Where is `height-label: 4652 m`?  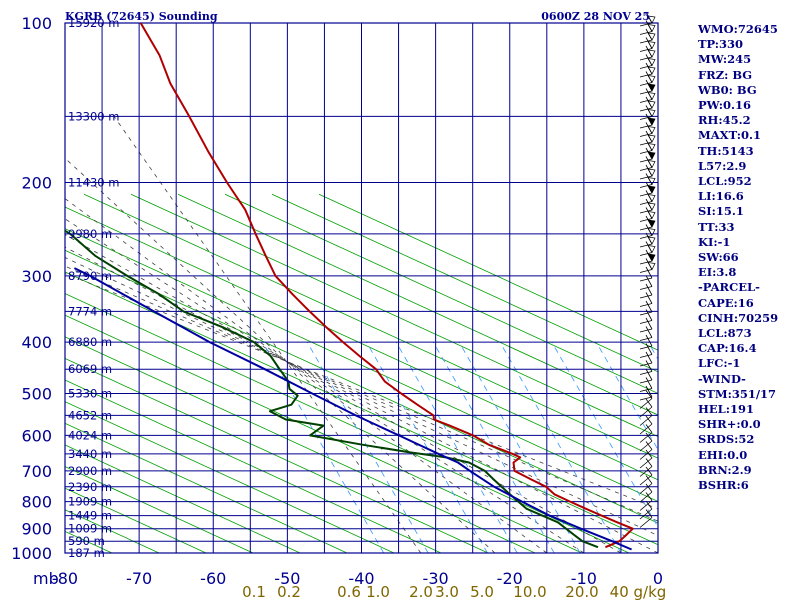
height-label: 4652 m is located at coordinates (90, 415).